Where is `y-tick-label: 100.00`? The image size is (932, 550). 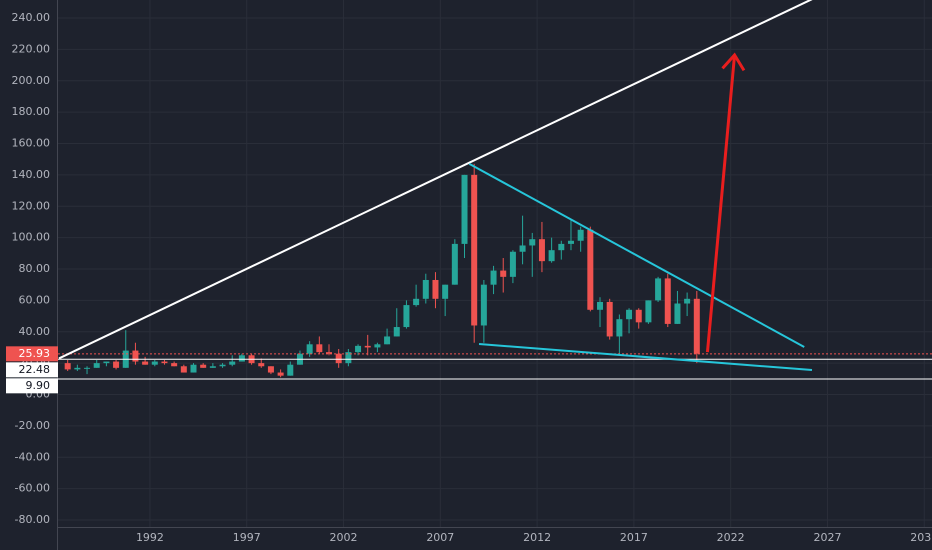 y-tick-label: 100.00 is located at coordinates (31, 237).